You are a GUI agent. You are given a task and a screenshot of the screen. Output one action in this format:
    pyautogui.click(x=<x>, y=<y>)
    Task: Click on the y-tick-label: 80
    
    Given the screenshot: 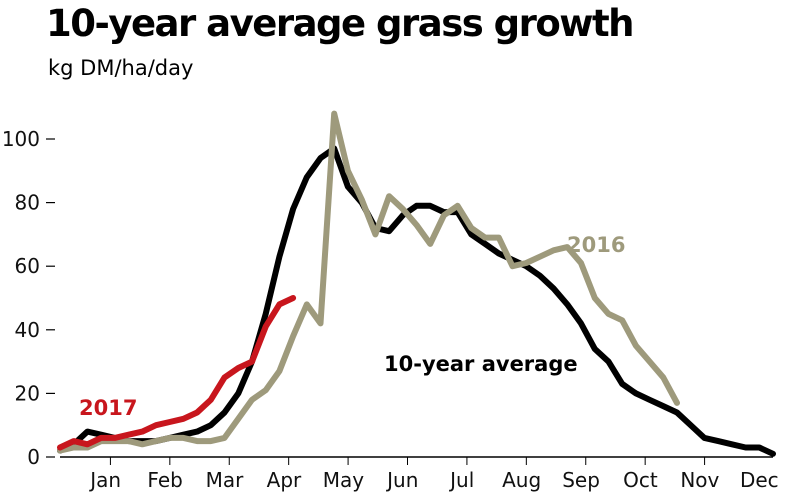 What is the action you would take?
    pyautogui.click(x=27, y=203)
    